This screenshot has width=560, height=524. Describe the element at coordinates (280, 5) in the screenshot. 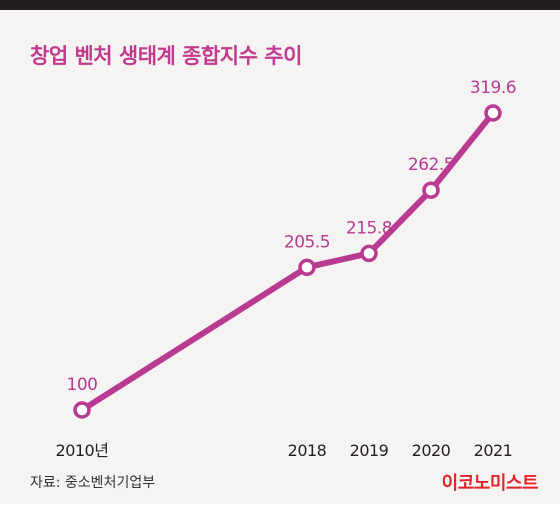

I see `top-bar` at that location.